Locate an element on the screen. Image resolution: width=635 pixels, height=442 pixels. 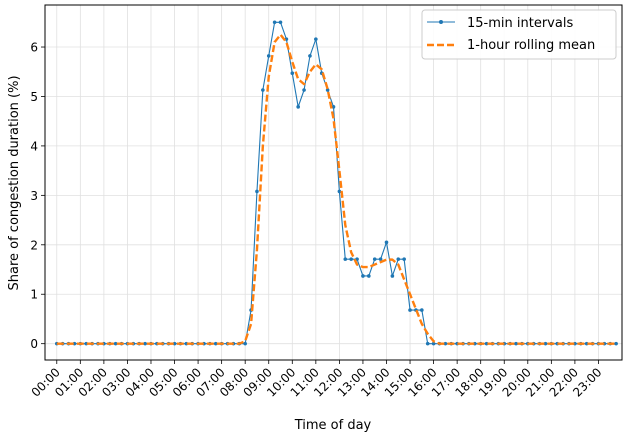
y-tick-label: 2 is located at coordinates (34, 245).